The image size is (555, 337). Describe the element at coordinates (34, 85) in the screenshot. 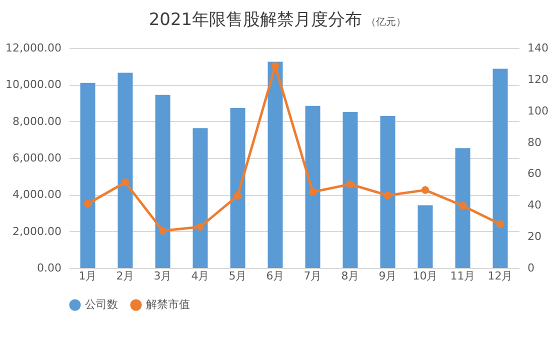

I see `y-tick-label: 10,000.00` at that location.